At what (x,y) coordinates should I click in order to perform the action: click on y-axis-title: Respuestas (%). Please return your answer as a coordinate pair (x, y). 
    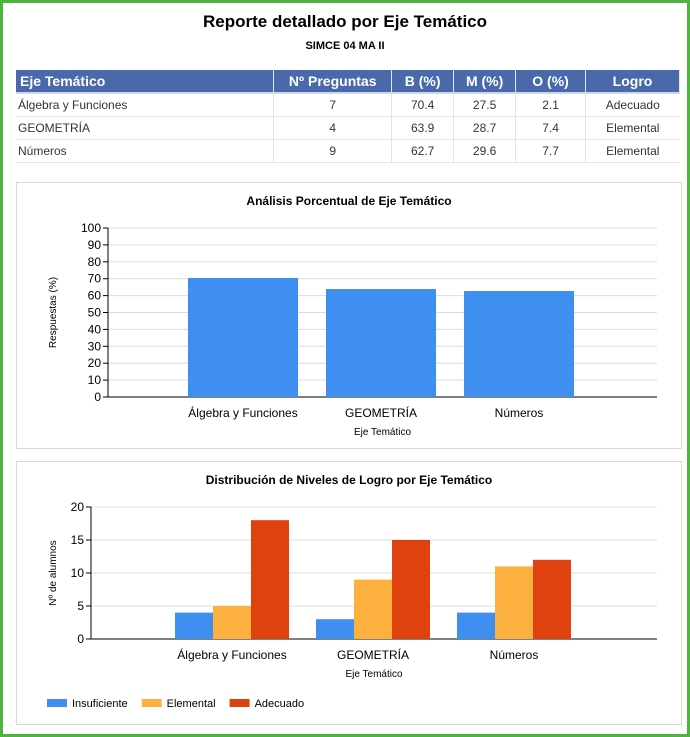
    Looking at the image, I should click on (53, 312).